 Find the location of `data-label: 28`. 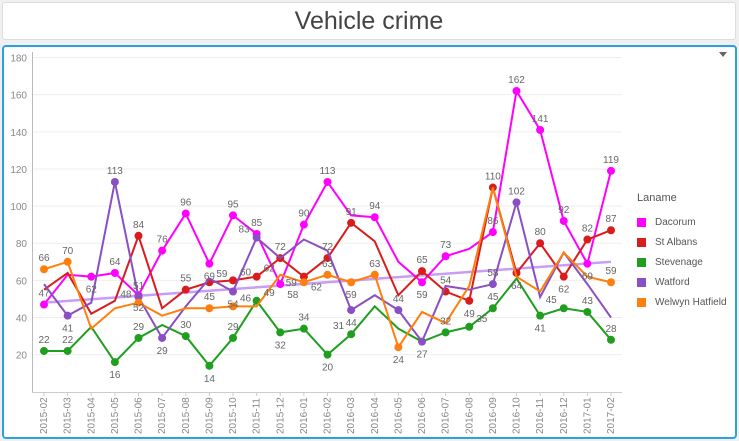

data-label: 28 is located at coordinates (611, 329).